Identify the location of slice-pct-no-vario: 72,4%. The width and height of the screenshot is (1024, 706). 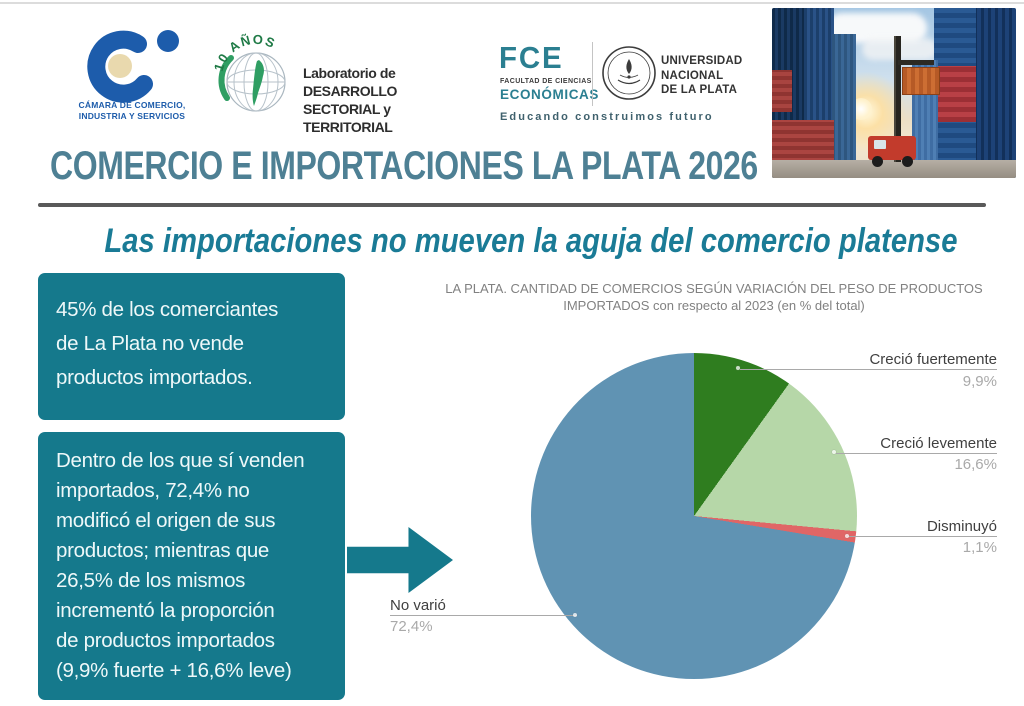
(411, 626).